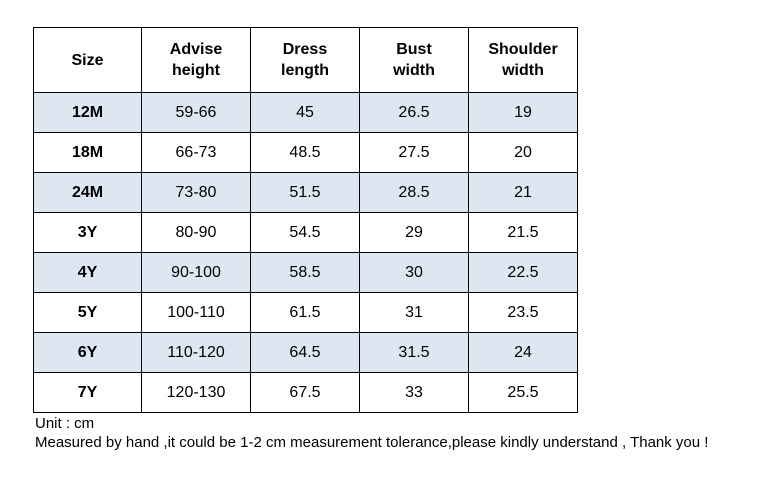  Describe the element at coordinates (414, 392) in the screenshot. I see `bust-width-cell: 33` at that location.